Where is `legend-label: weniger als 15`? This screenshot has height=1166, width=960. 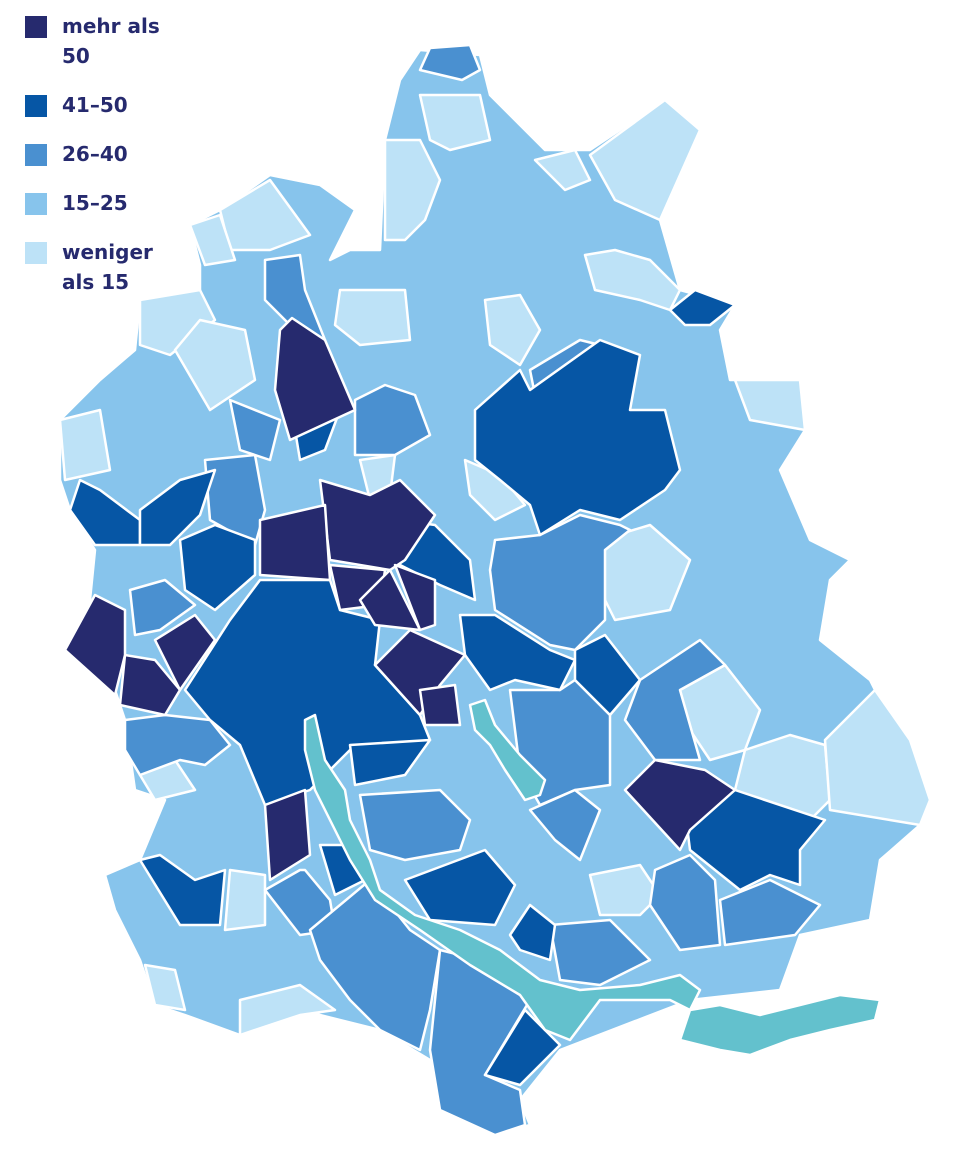
legend-label: weniger als 15 is located at coordinates (107, 267).